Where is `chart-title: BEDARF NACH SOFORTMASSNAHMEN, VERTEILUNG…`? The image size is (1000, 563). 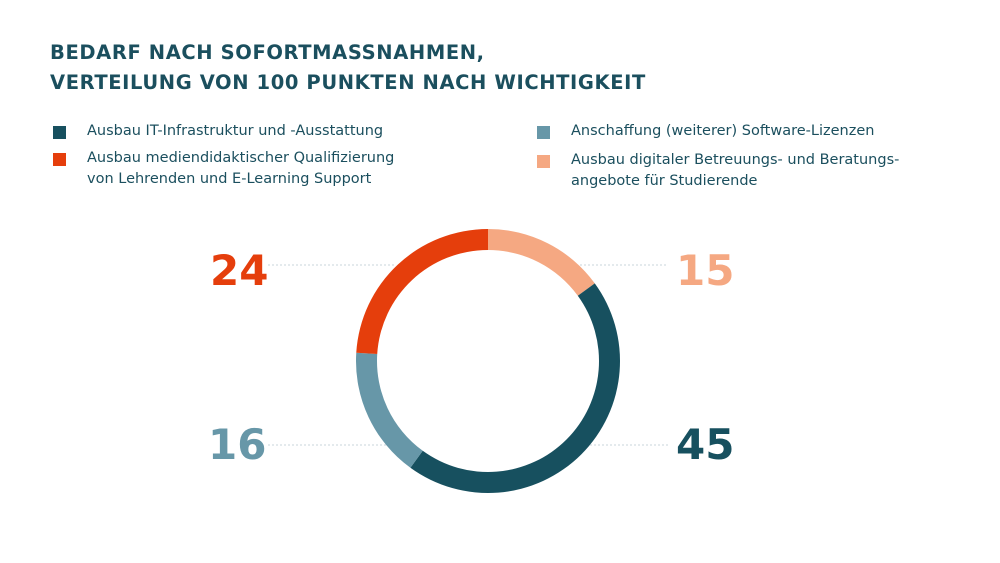 chart-title: BEDARF NACH SOFORTMASSNAHMEN, VERTEILUNG… is located at coordinates (348, 68).